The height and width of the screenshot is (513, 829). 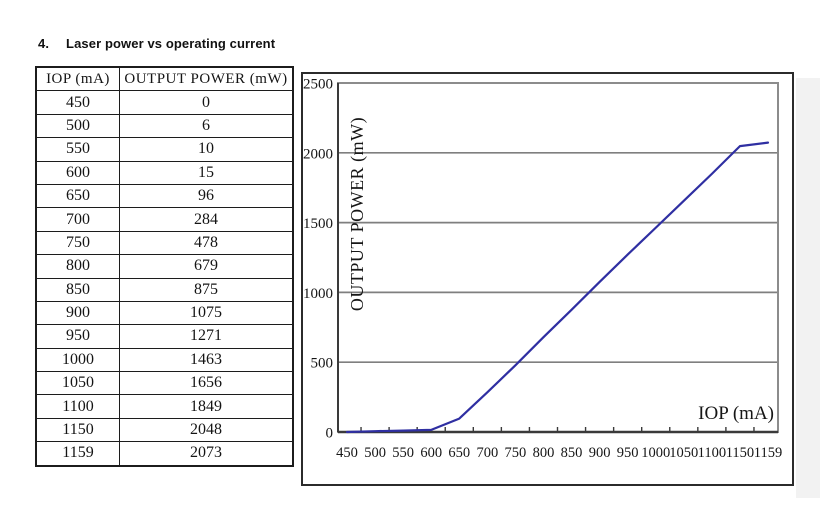 What do you see at coordinates (77, 289) in the screenshot?
I see `table-cell: 850` at bounding box center [77, 289].